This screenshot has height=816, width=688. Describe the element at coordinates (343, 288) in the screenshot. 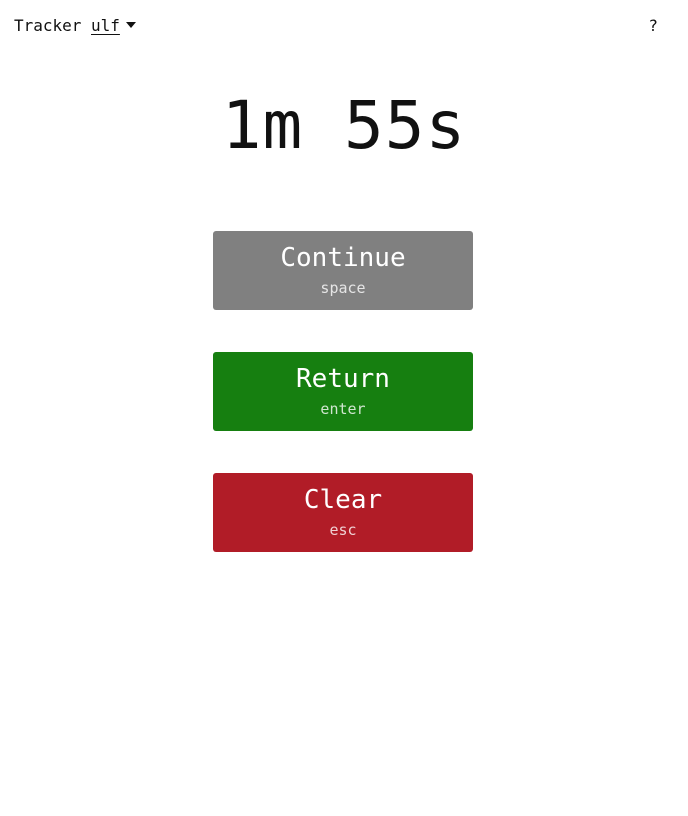

I see `continue-shortcut: space` at that location.